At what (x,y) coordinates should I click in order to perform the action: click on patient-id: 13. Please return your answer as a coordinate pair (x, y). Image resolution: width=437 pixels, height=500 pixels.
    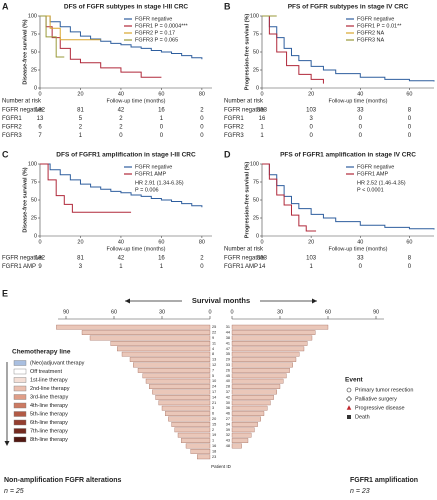
    Looking at the image, I should click on (214, 360).